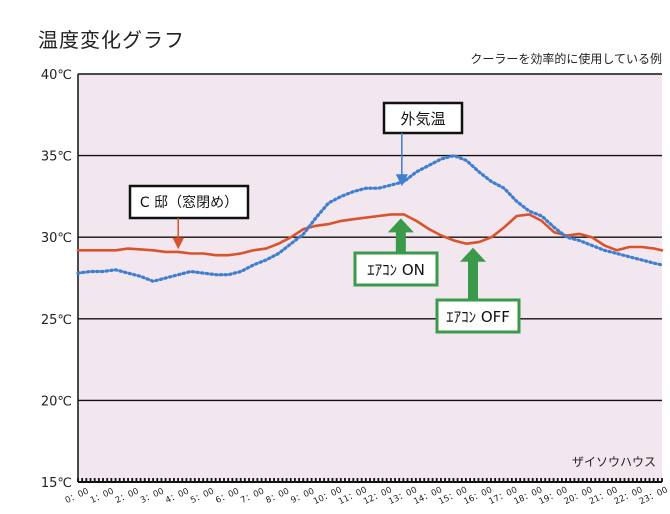  Describe the element at coordinates (152, 496) in the screenshot. I see `x-tick-label: 3：00` at that location.